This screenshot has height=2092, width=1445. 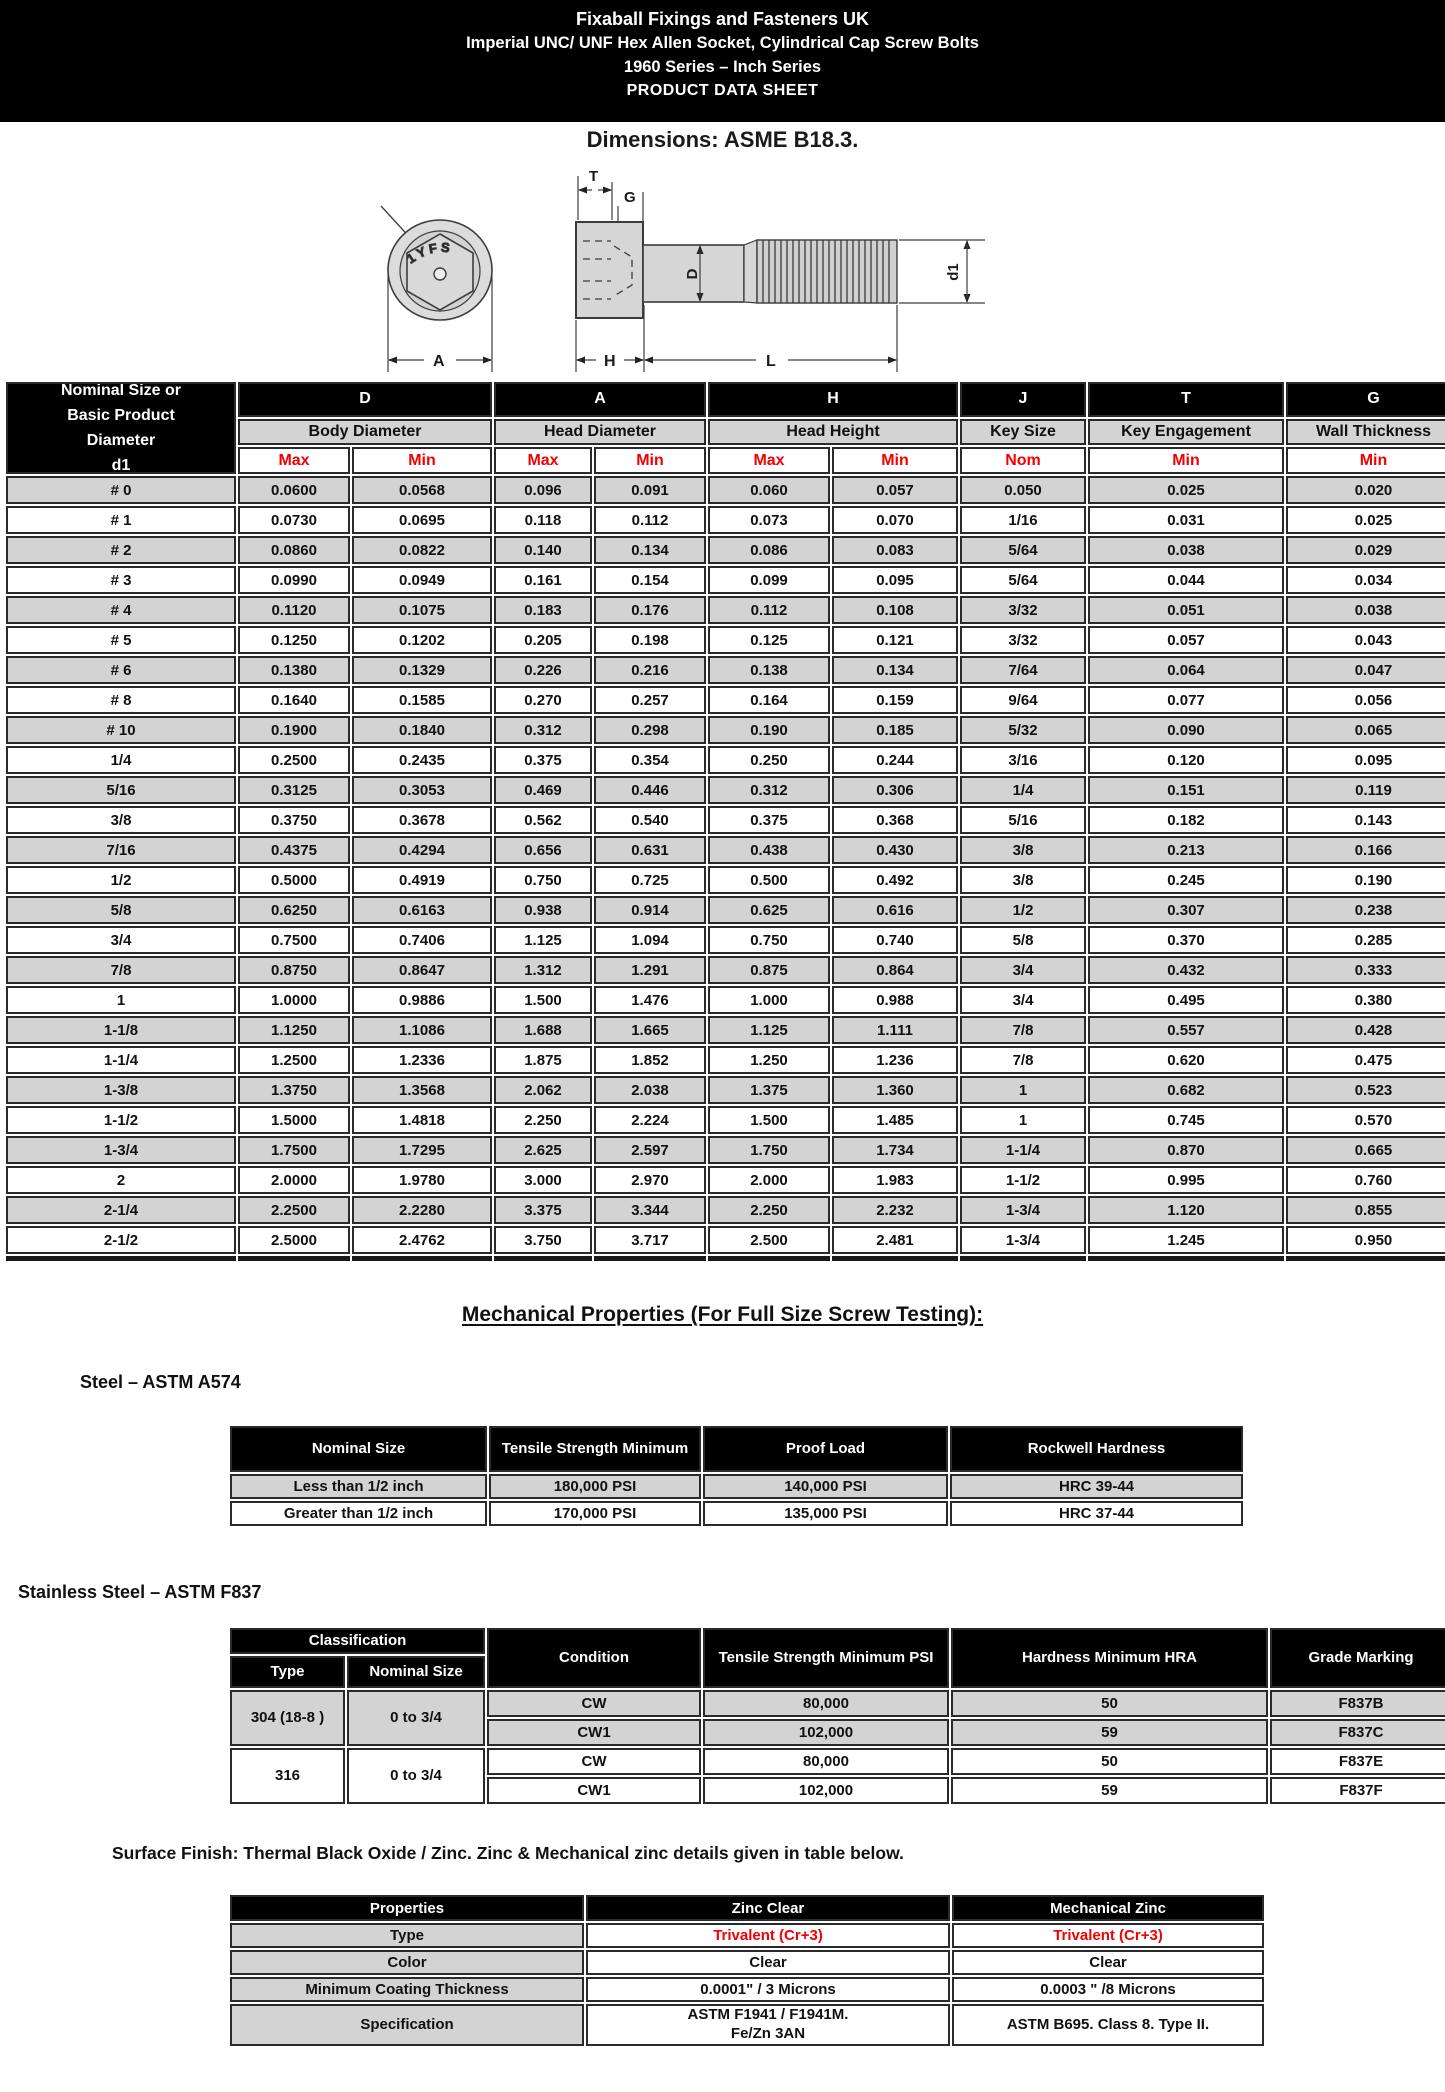 What do you see at coordinates (422, 1210) in the screenshot?
I see `body-dia-min-cell: 2.2280` at bounding box center [422, 1210].